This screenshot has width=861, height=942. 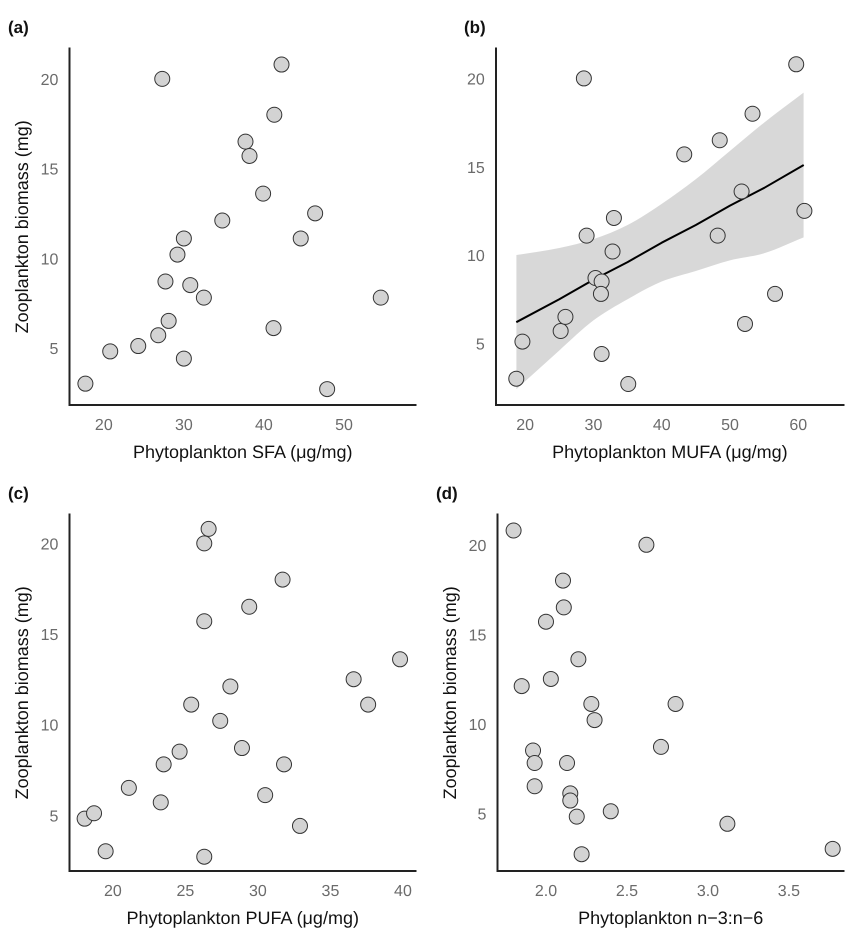 I want to click on chart-title: (d), so click(x=447, y=493).